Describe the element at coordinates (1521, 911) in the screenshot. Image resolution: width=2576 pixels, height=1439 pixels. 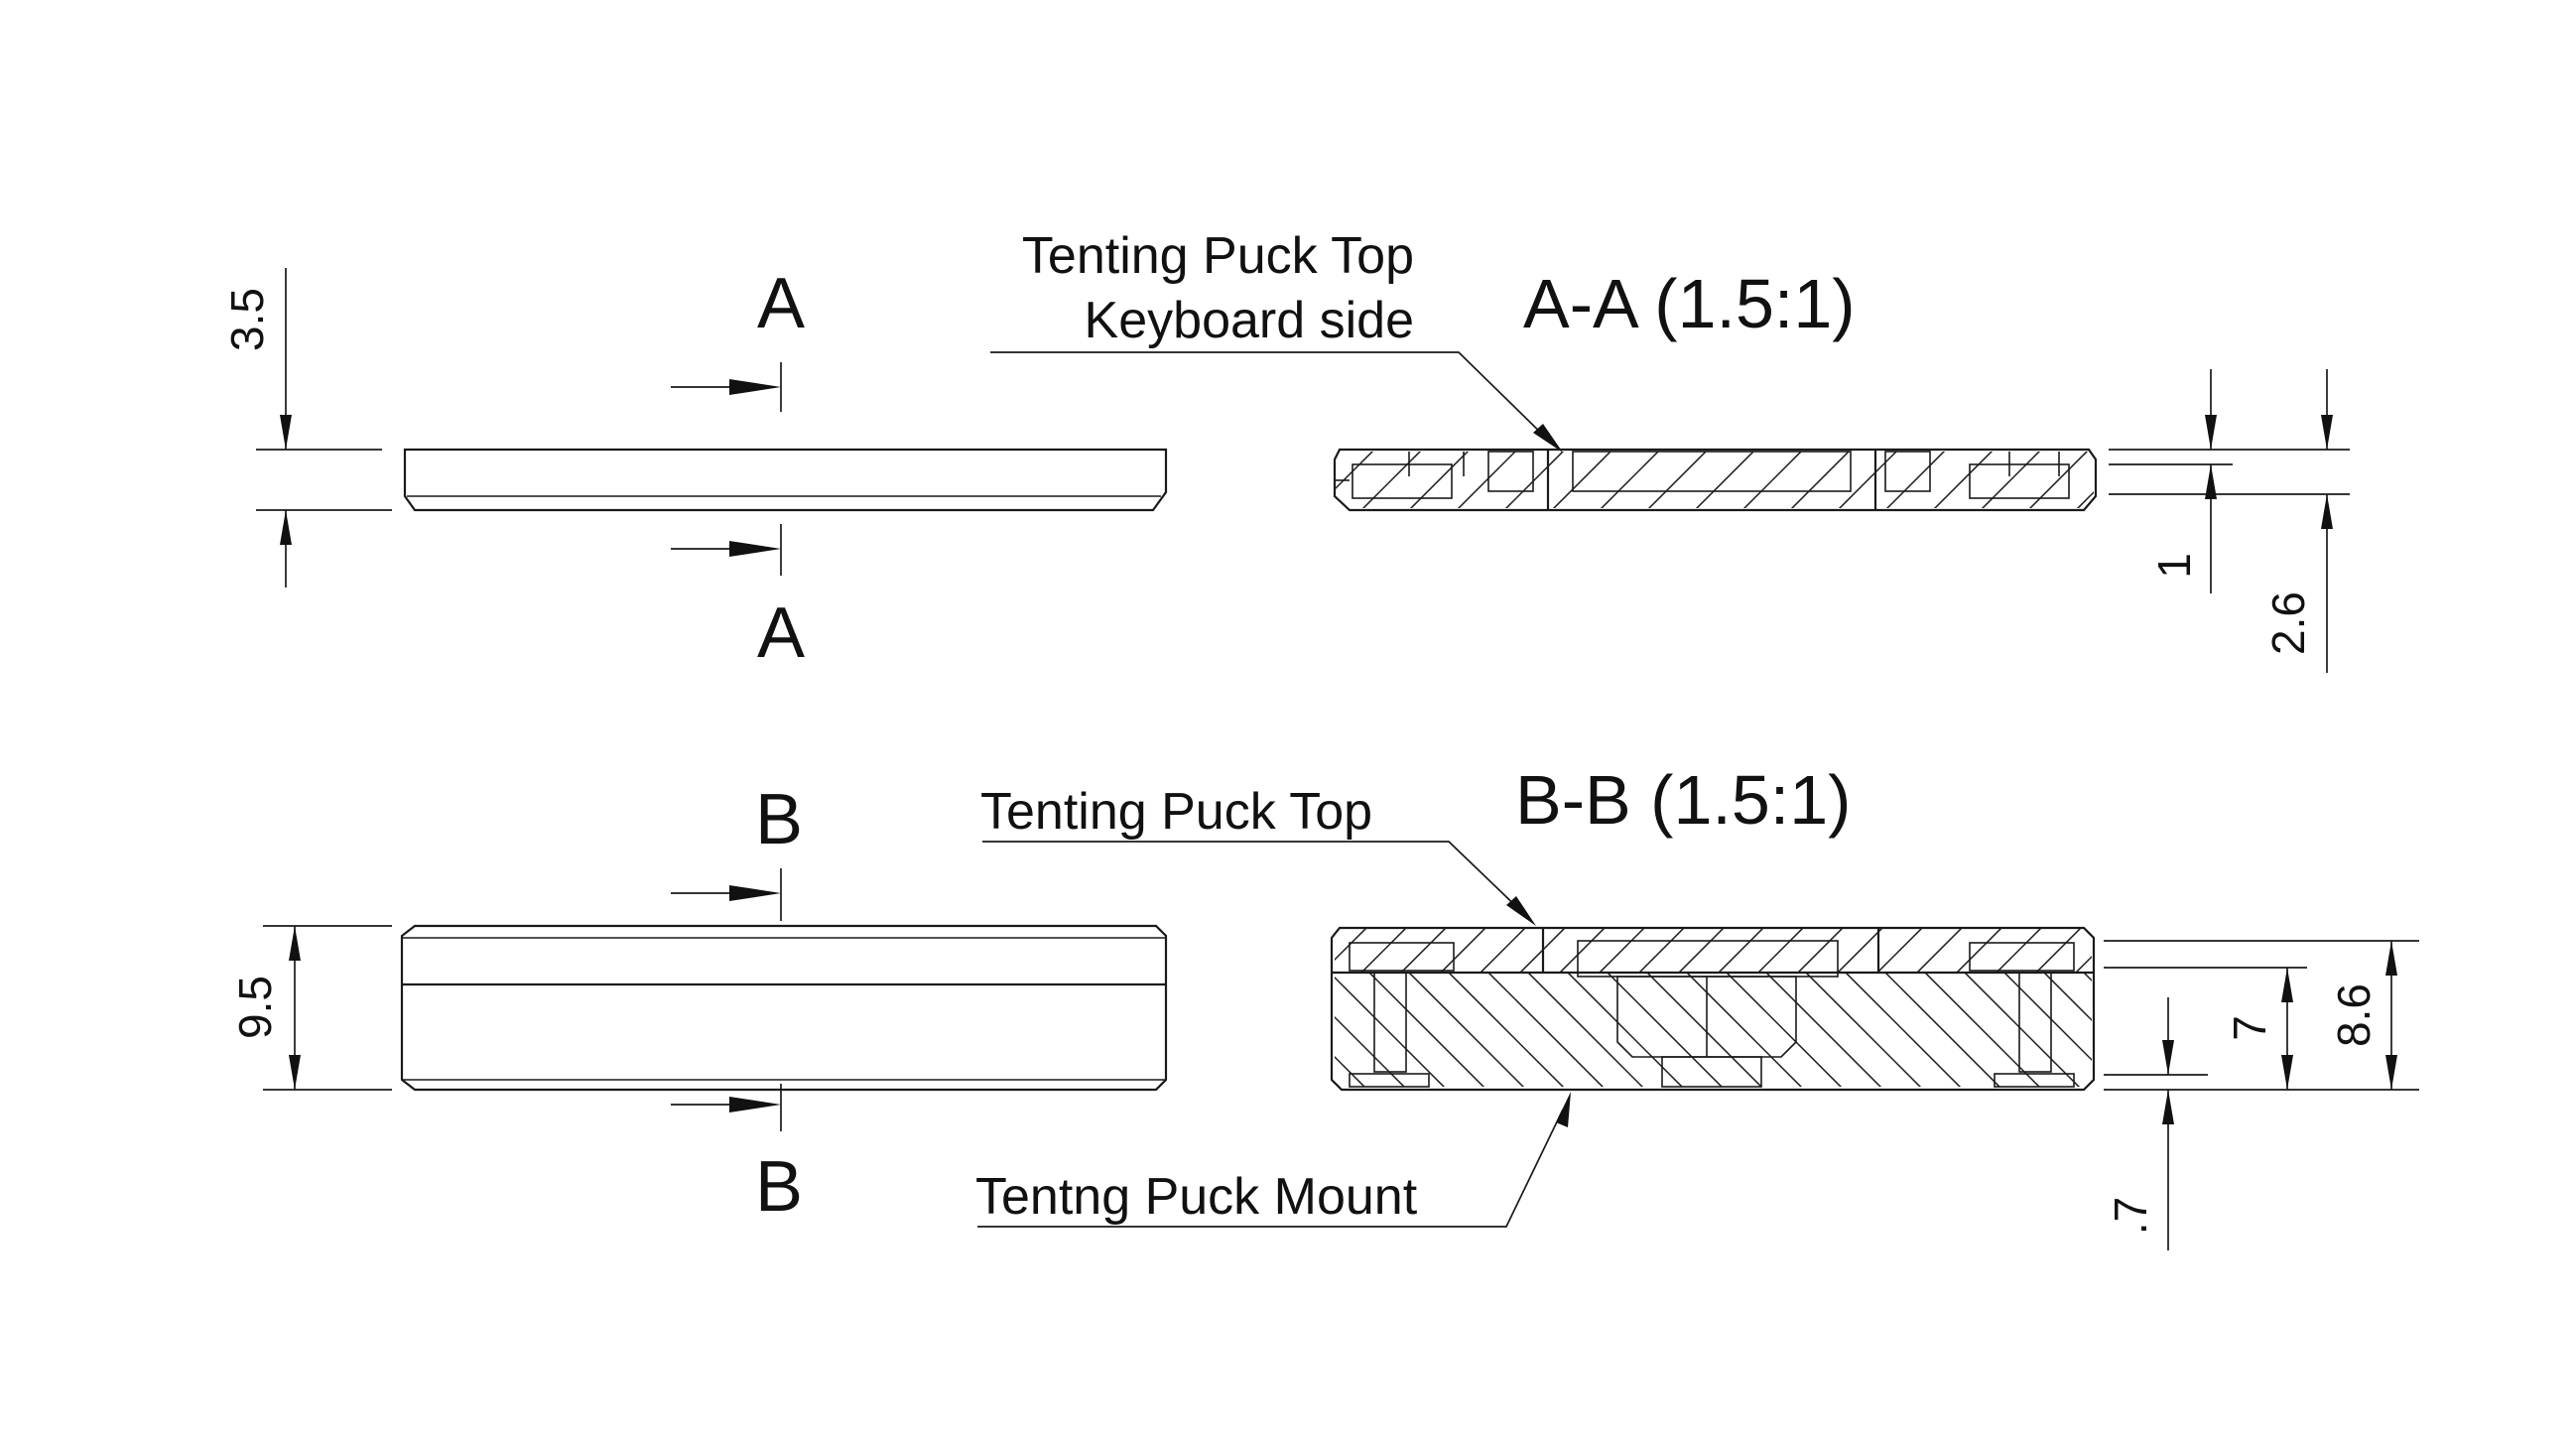
I see `callout-b-top-arrow` at that location.